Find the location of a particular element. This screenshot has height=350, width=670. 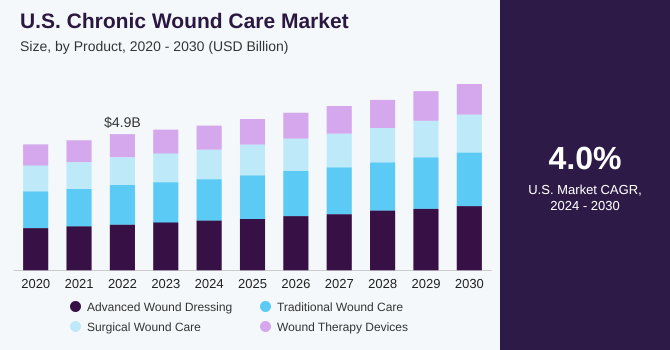

x-tick-label: 2025 is located at coordinates (252, 283).